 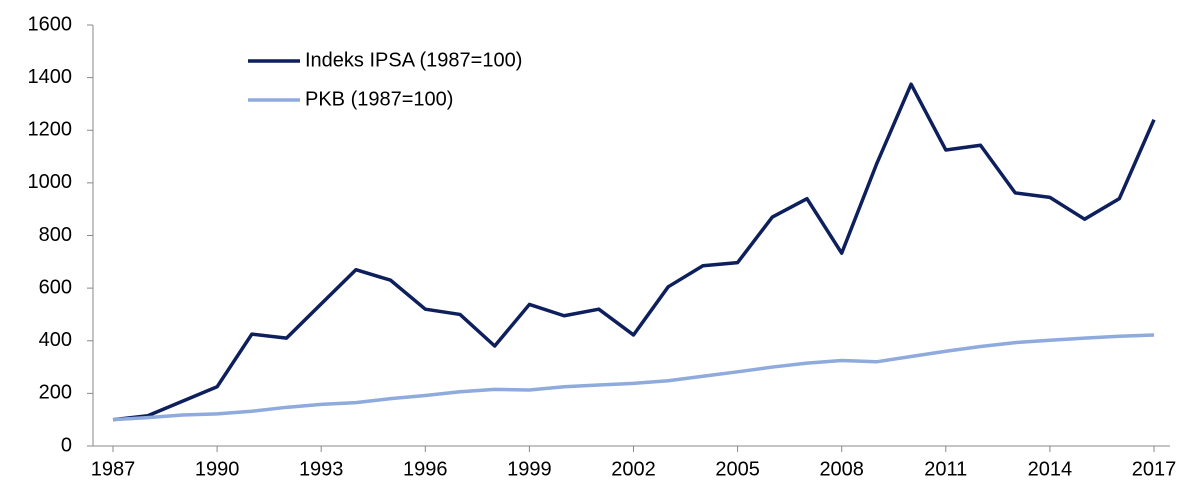 What do you see at coordinates (1050, 469) in the screenshot?
I see `x-tick-label: 2014` at bounding box center [1050, 469].